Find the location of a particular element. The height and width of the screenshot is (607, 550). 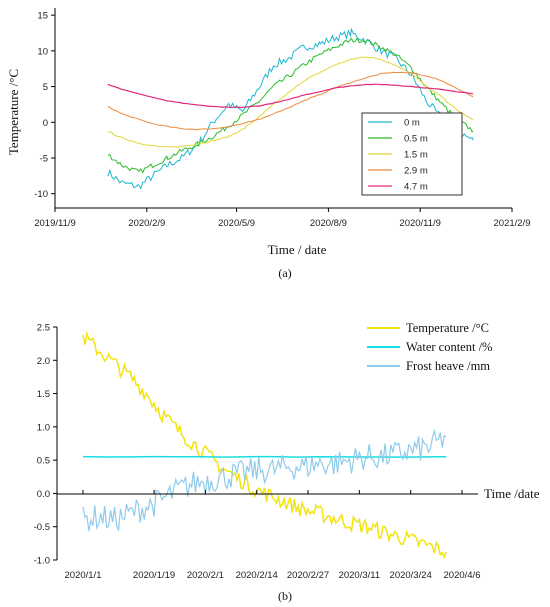

panel-a-x-tick-label: 2020/2/9 is located at coordinates (146, 223).